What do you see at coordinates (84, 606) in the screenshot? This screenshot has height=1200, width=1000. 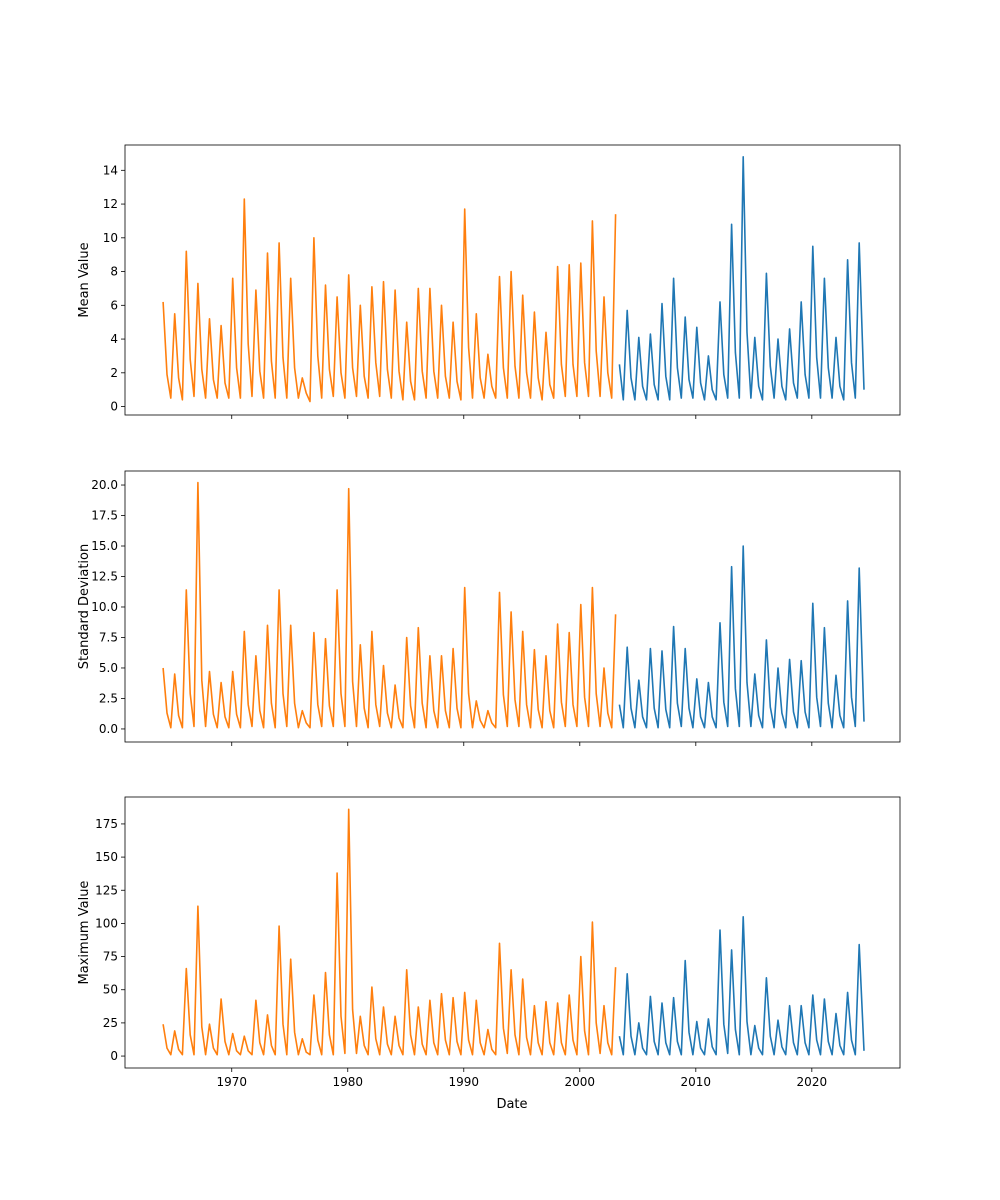 I see `y-axis-label: Standard Deviation` at bounding box center [84, 606].